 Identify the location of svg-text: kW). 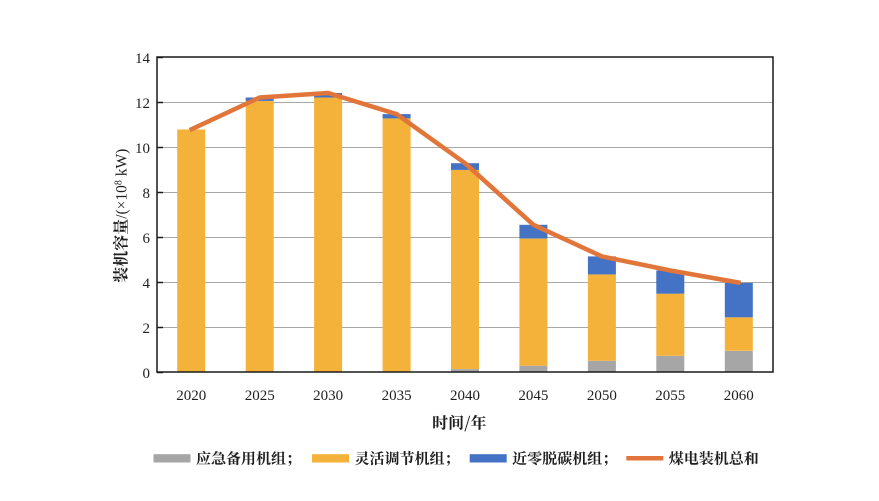
(122, 164).